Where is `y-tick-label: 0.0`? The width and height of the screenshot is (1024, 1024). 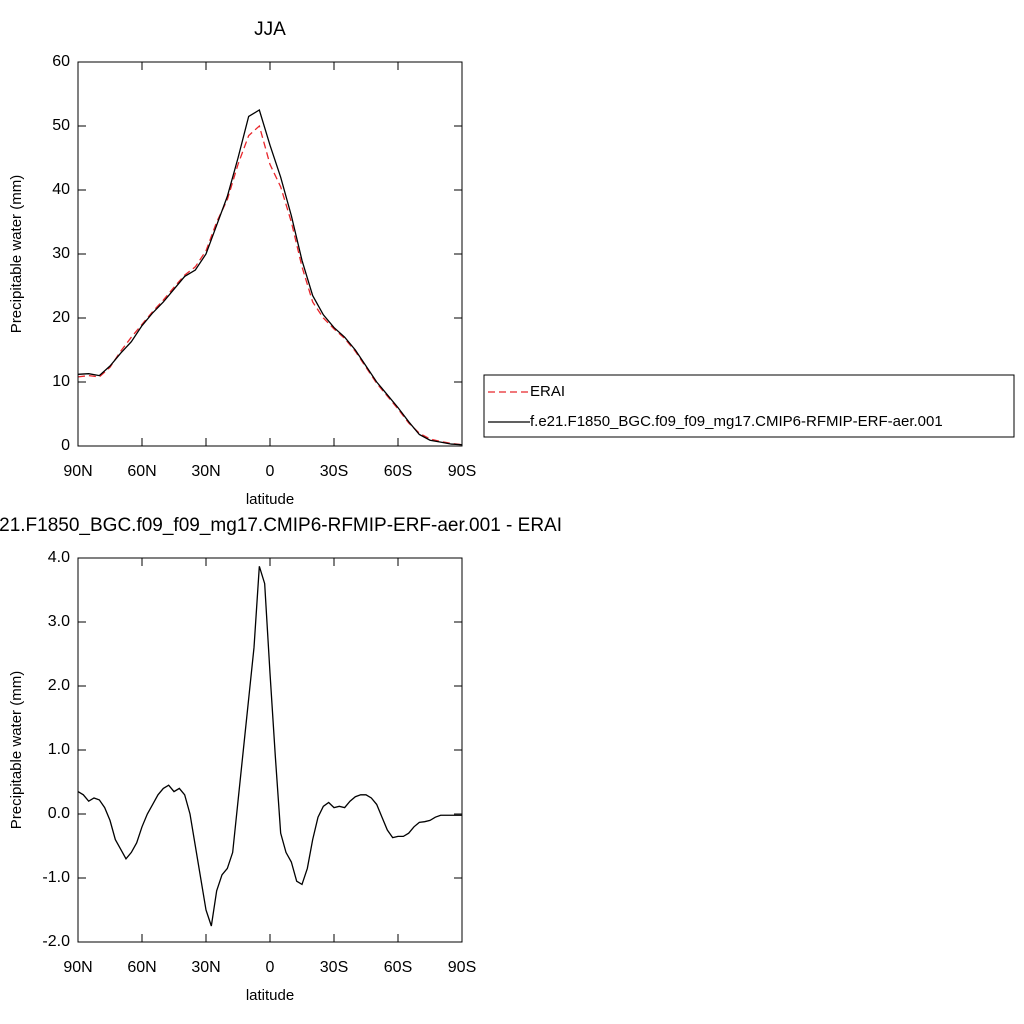 y-tick-label: 0.0 is located at coordinates (59, 813).